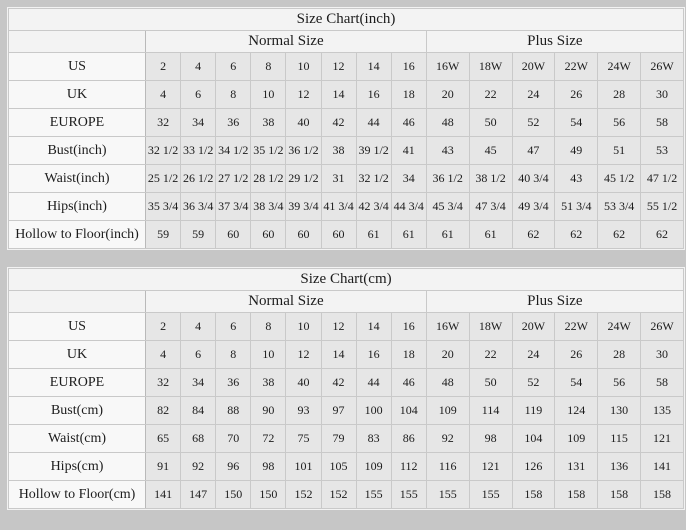 The image size is (686, 530). Describe the element at coordinates (163, 122) in the screenshot. I see `table-cell: 32` at that location.